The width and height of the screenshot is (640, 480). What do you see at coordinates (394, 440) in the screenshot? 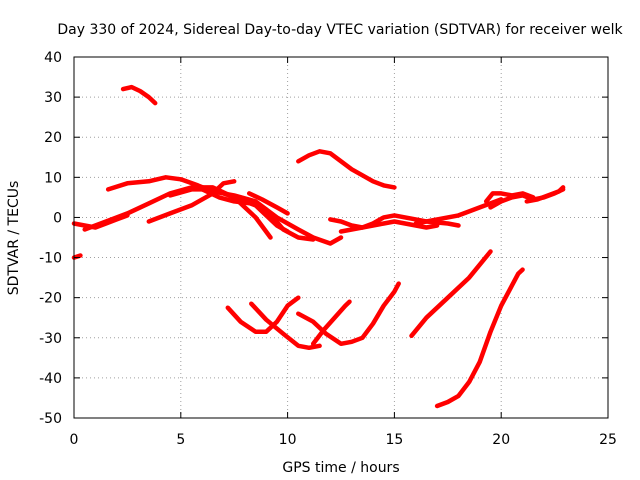
I see `x-tick-label: 15` at bounding box center [394, 440].